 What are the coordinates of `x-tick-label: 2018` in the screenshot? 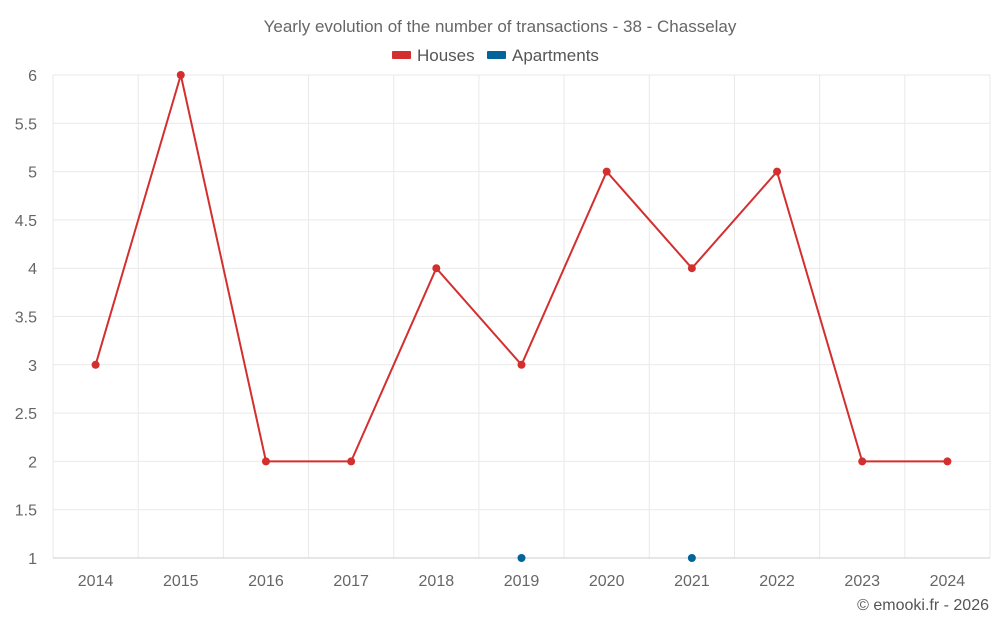 It's located at (437, 581).